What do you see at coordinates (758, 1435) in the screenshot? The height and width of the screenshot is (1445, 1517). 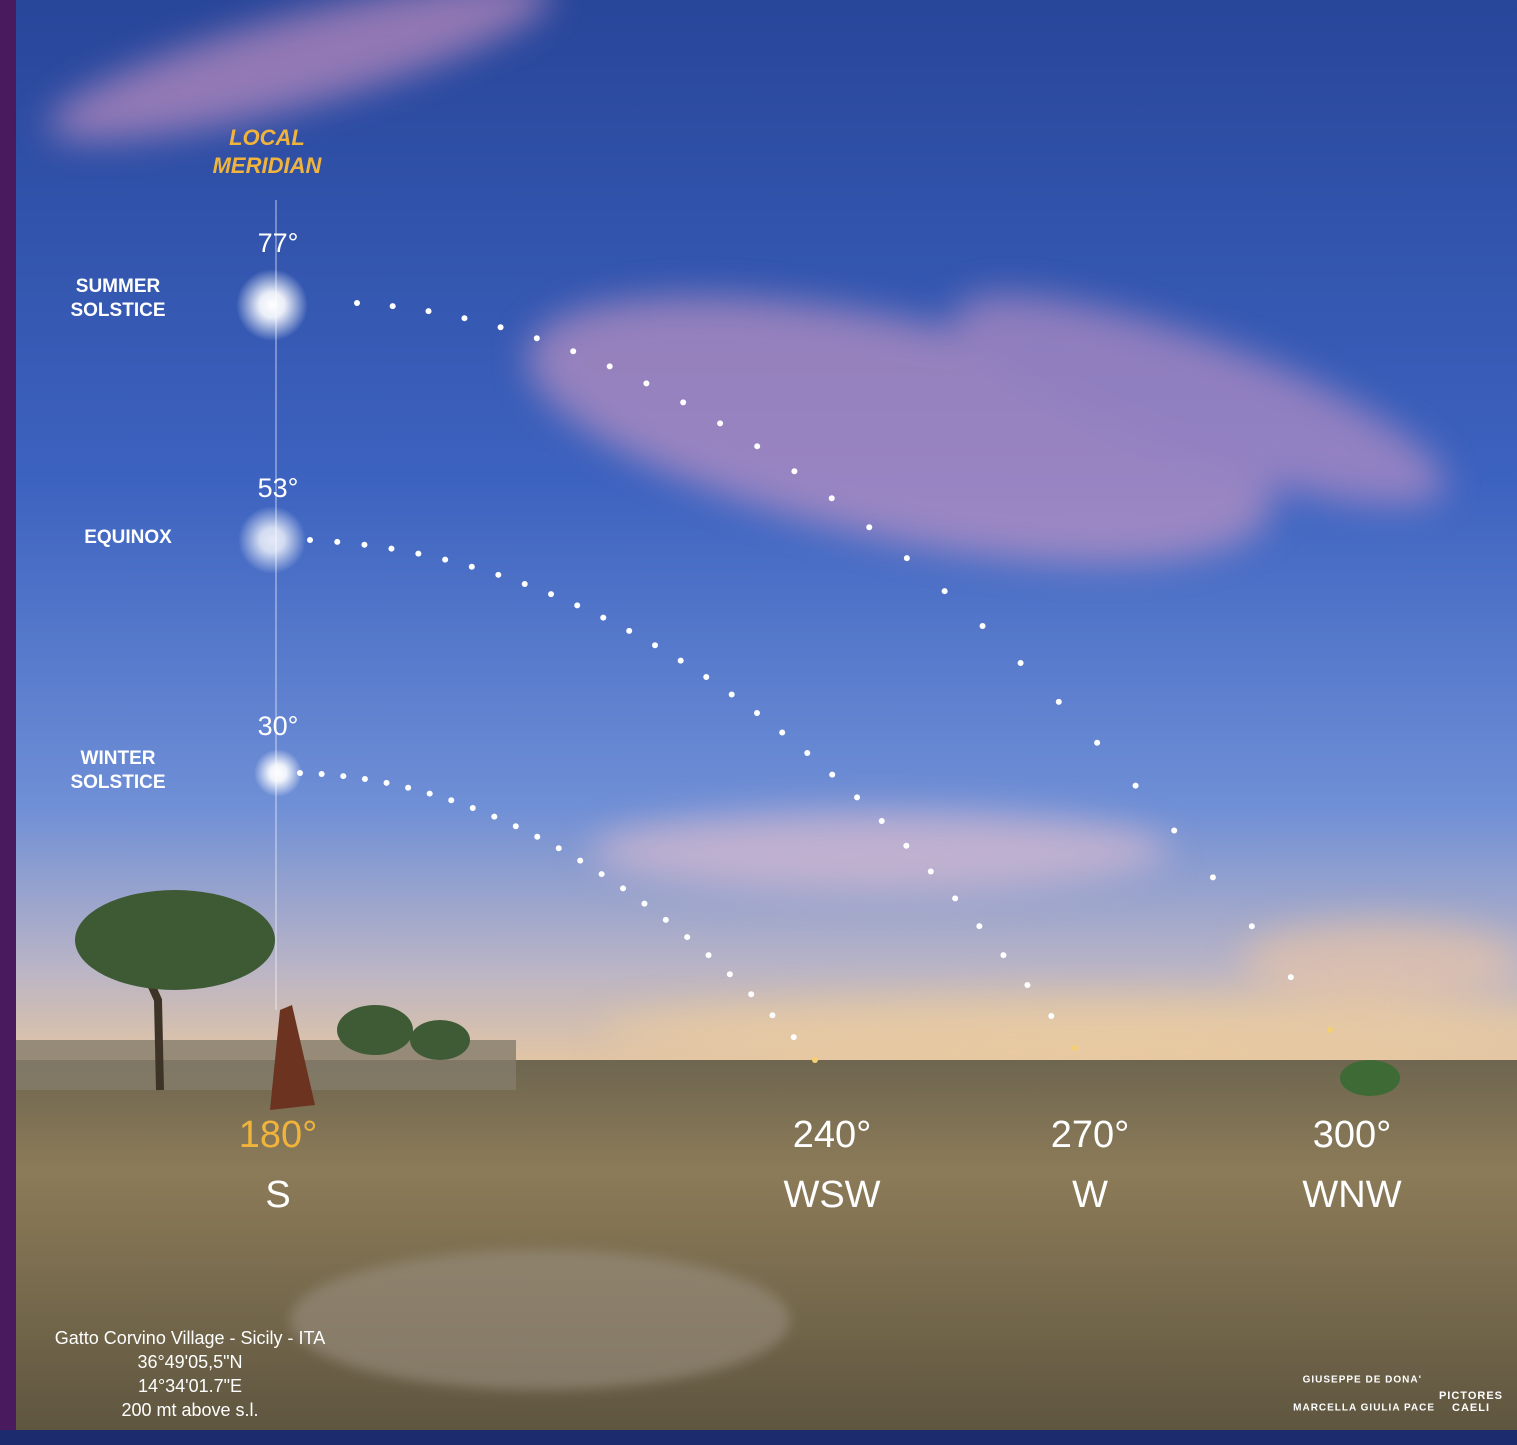 I see `bottom-border` at bounding box center [758, 1435].